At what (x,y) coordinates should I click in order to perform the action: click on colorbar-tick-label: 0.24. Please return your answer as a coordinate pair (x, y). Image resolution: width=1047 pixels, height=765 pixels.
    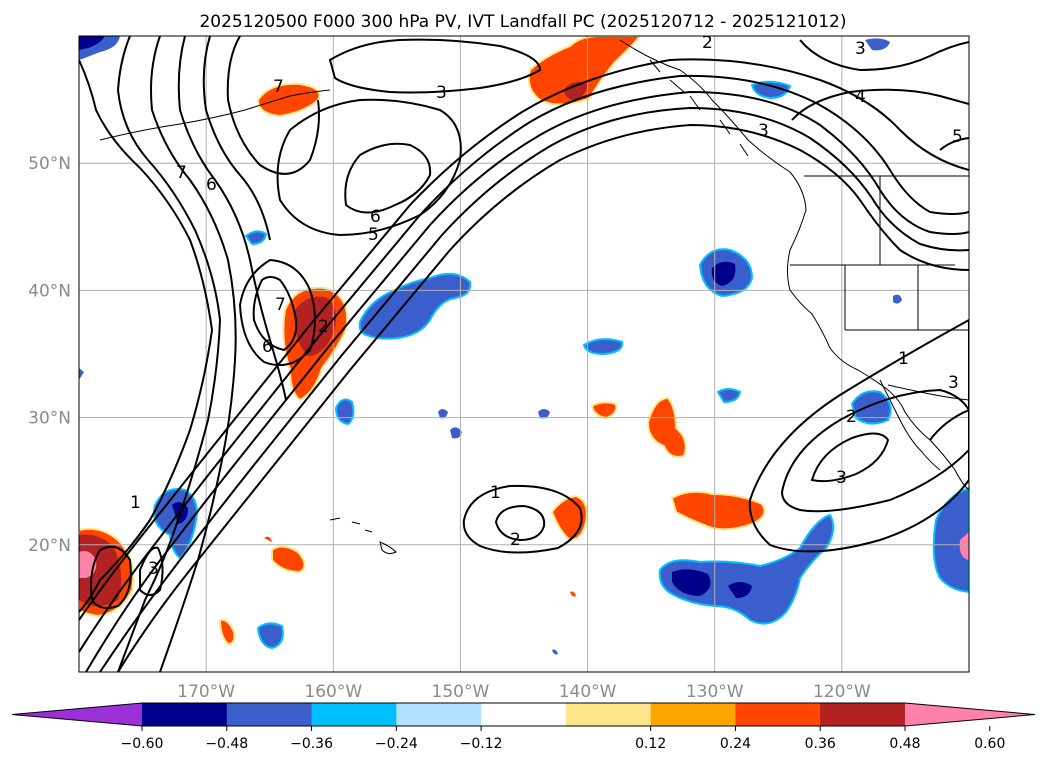
    Looking at the image, I should click on (735, 744).